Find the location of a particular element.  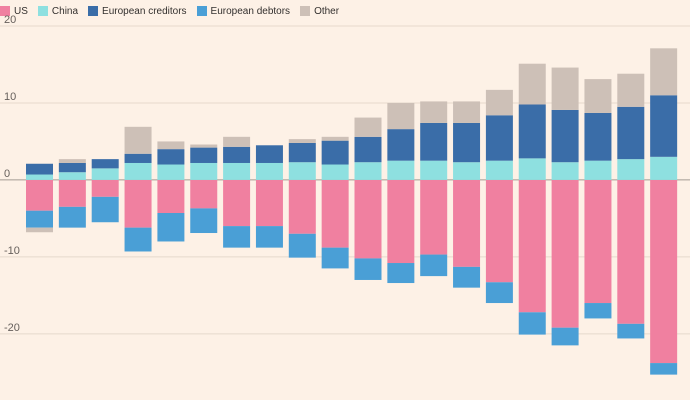

legend-item: China is located at coordinates (58, 11).